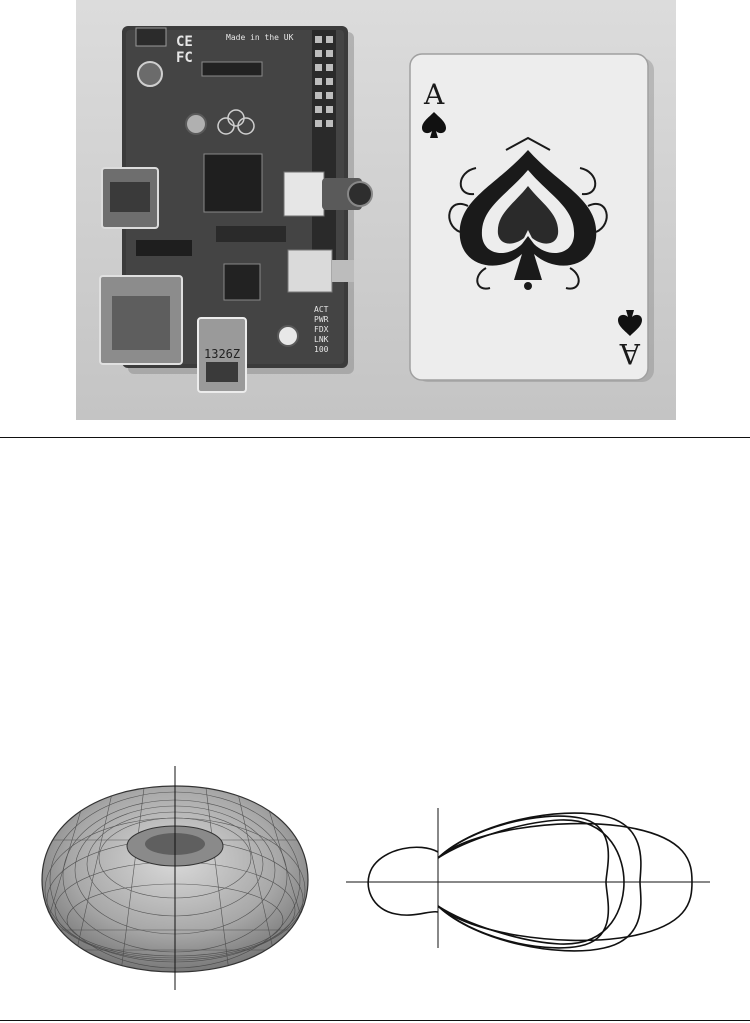 This screenshot has height=1023, width=750. Describe the element at coordinates (175, 878) in the screenshot. I see `torus-pattern` at that location.